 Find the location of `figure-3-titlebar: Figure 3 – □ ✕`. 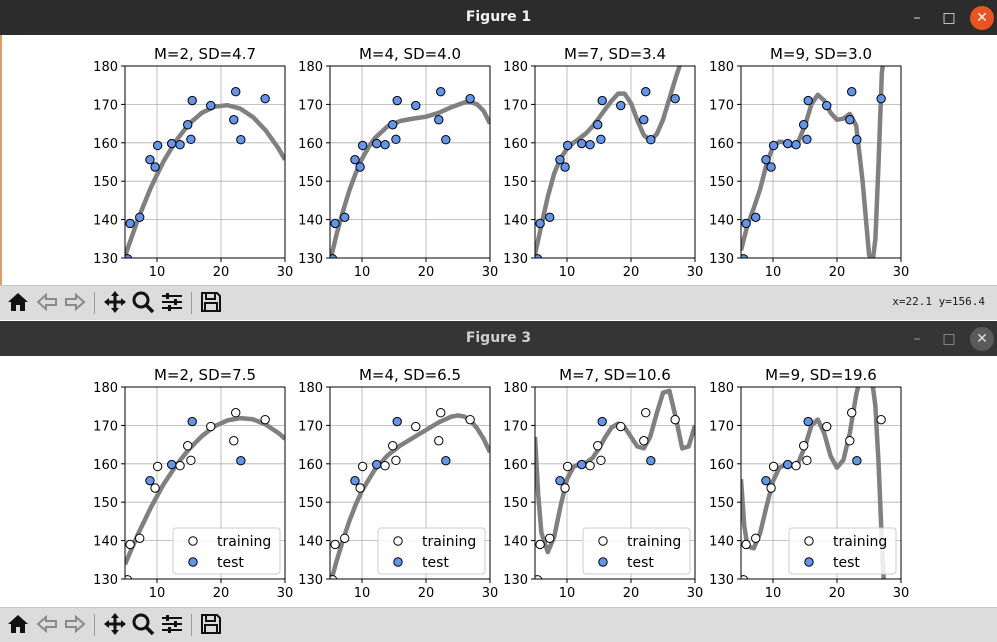

figure-3-titlebar: Figure 3 – □ ✕ is located at coordinates (498, 338).